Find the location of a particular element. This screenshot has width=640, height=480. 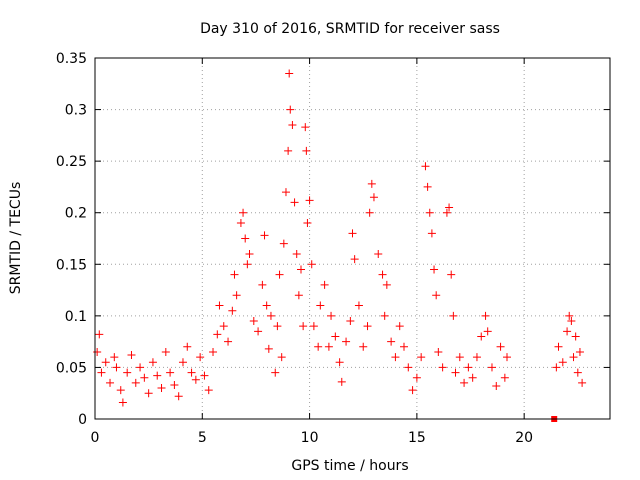

y-tick-label: 0.05 is located at coordinates (71, 368).